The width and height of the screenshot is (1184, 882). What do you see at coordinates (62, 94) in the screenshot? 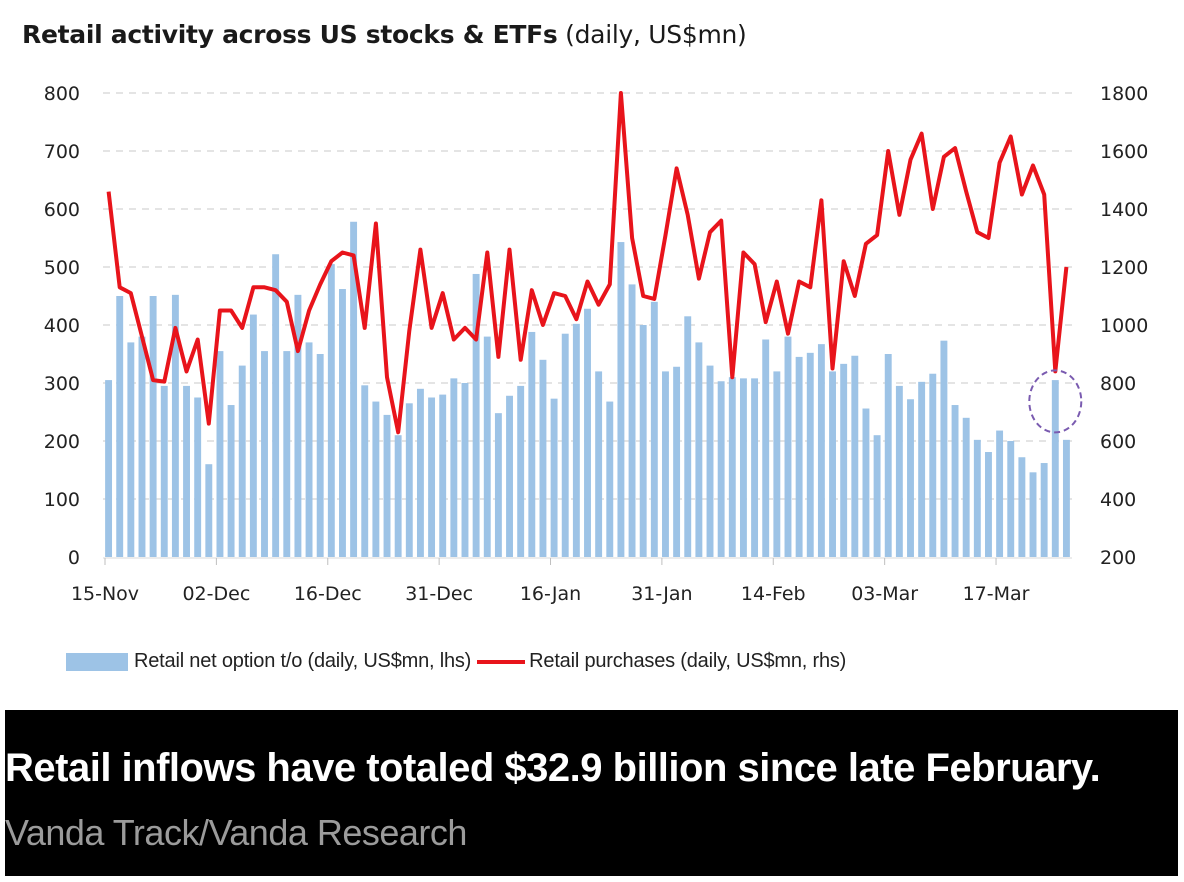
I see `left-tick-label: 800` at bounding box center [62, 94].